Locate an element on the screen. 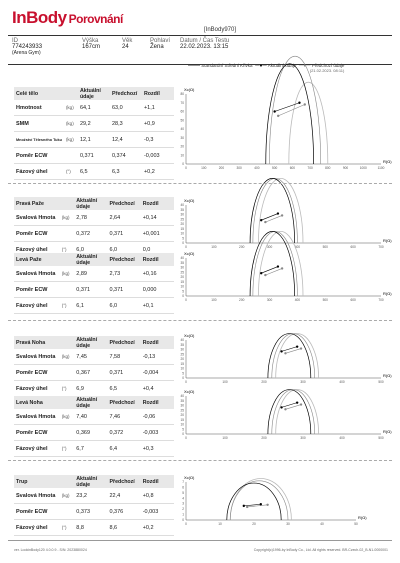 Image resolution: width=400 pixels, height=563 pixels. header-value: 167cm is located at coordinates (91, 47).